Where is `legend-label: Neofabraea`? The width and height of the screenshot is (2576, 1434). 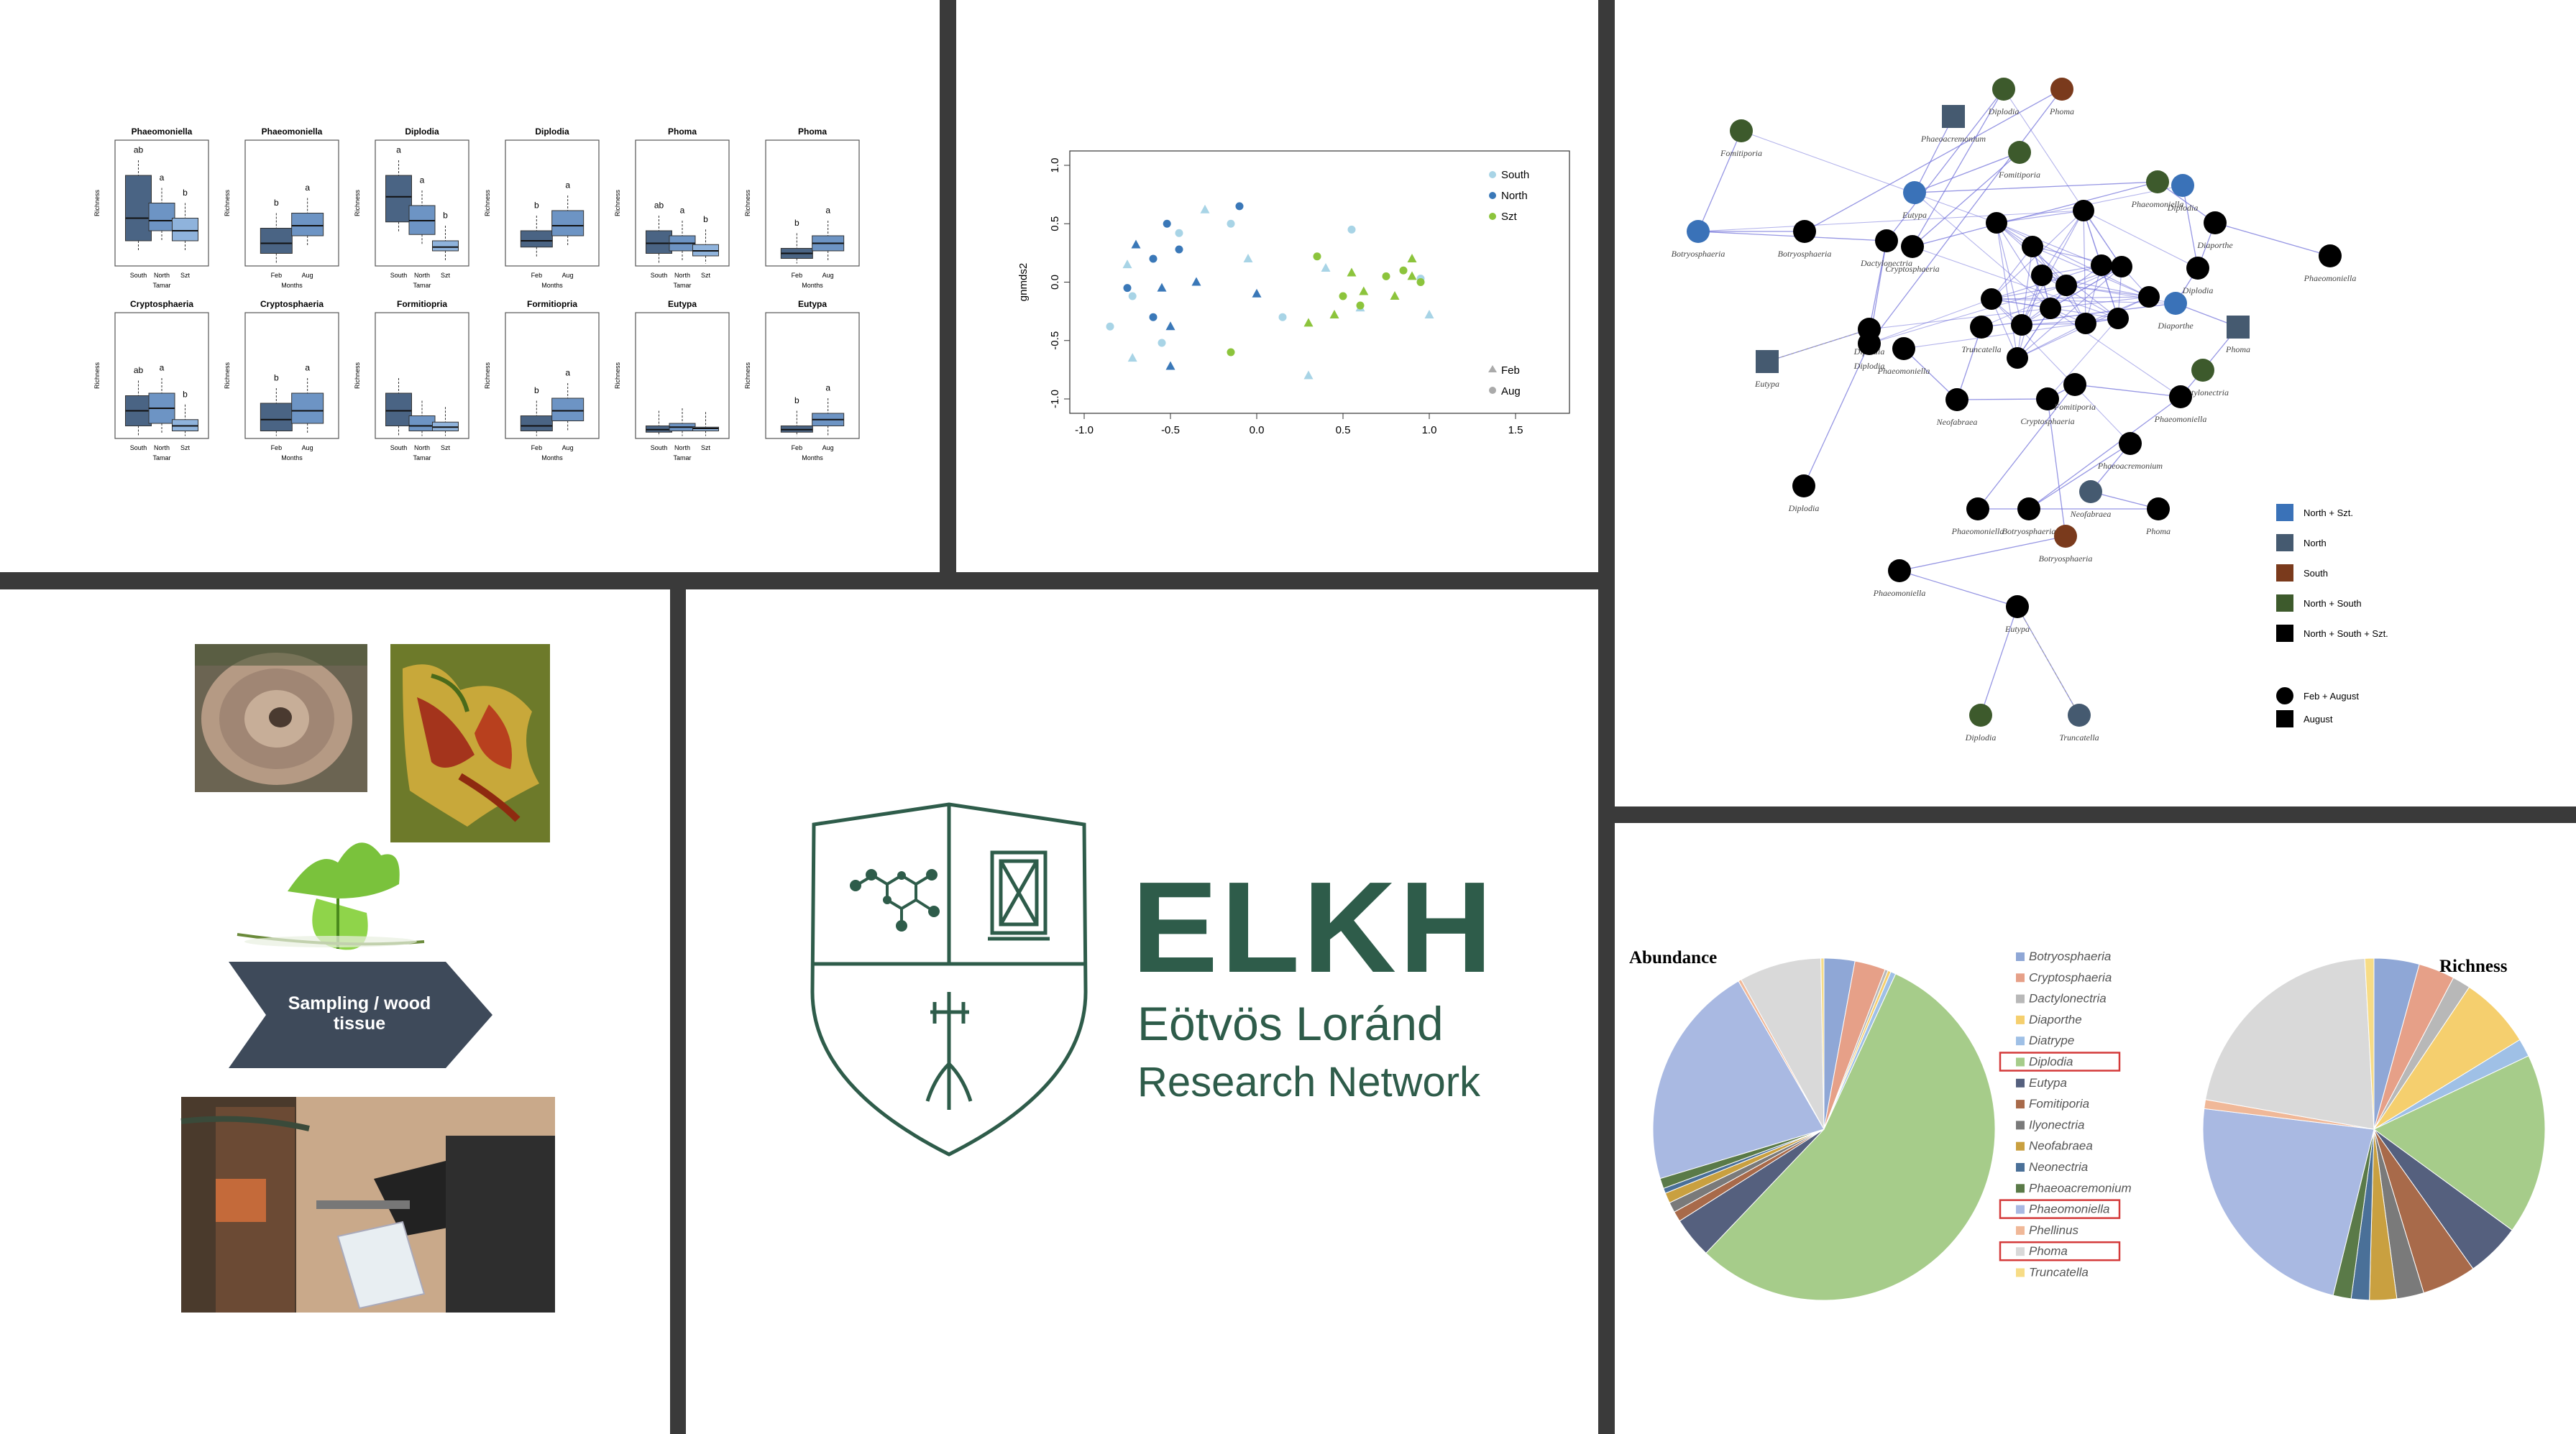 legend-label: Neofabraea is located at coordinates (2061, 1146).